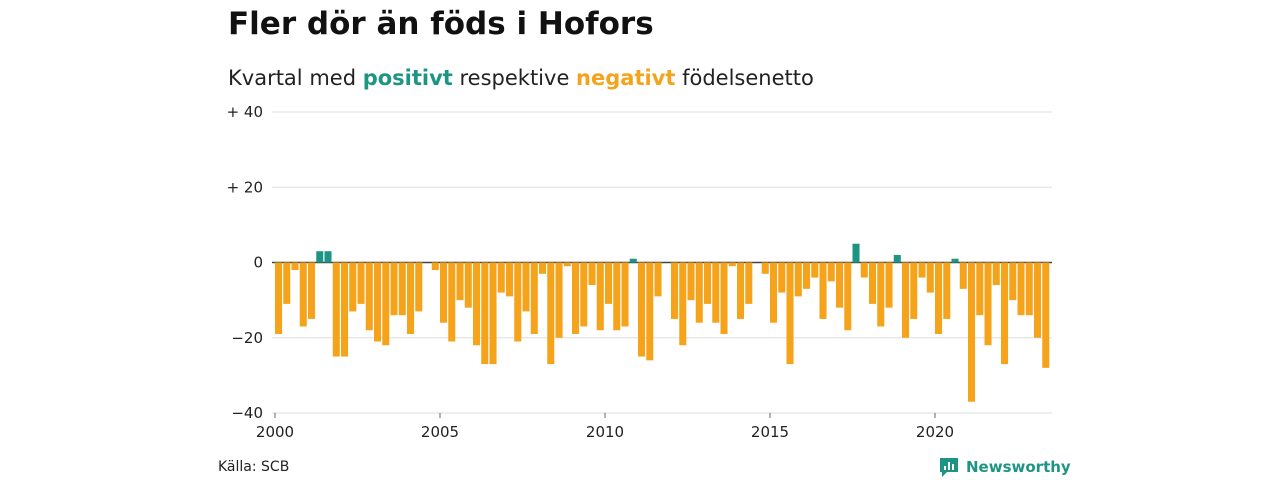 Image resolution: width=1280 pixels, height=480 pixels. What do you see at coordinates (441, 24) in the screenshot?
I see `chart-title: Fler dör än föds i Hofors` at bounding box center [441, 24].